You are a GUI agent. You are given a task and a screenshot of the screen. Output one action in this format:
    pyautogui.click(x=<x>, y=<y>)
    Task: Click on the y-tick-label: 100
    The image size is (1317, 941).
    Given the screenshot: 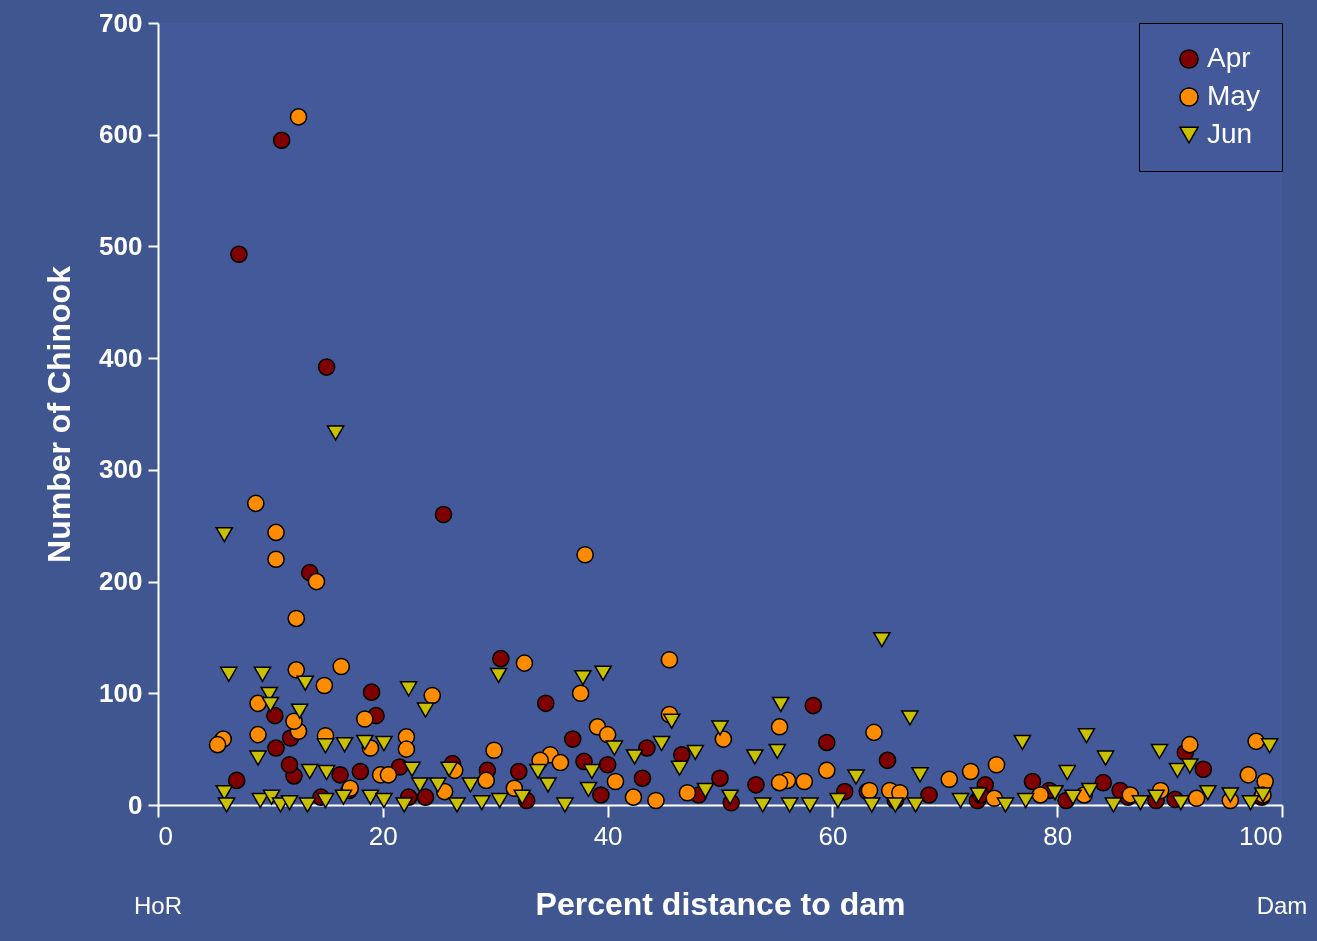 What is the action you would take?
    pyautogui.click(x=121, y=692)
    